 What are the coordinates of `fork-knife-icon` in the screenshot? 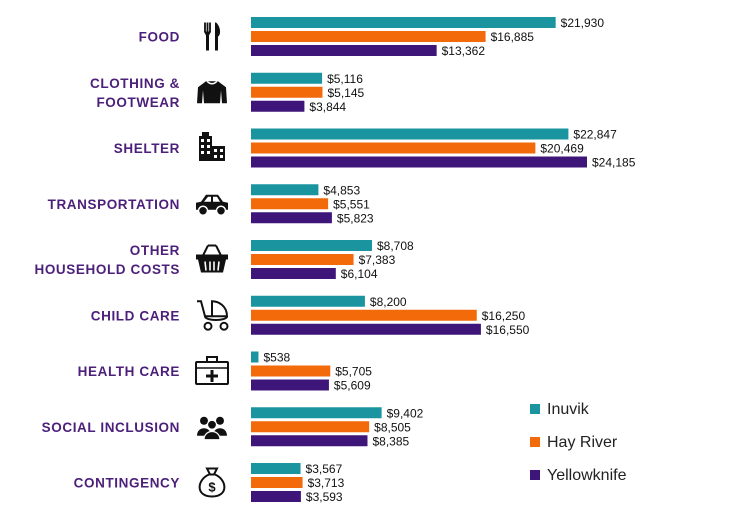 It's located at (212, 36).